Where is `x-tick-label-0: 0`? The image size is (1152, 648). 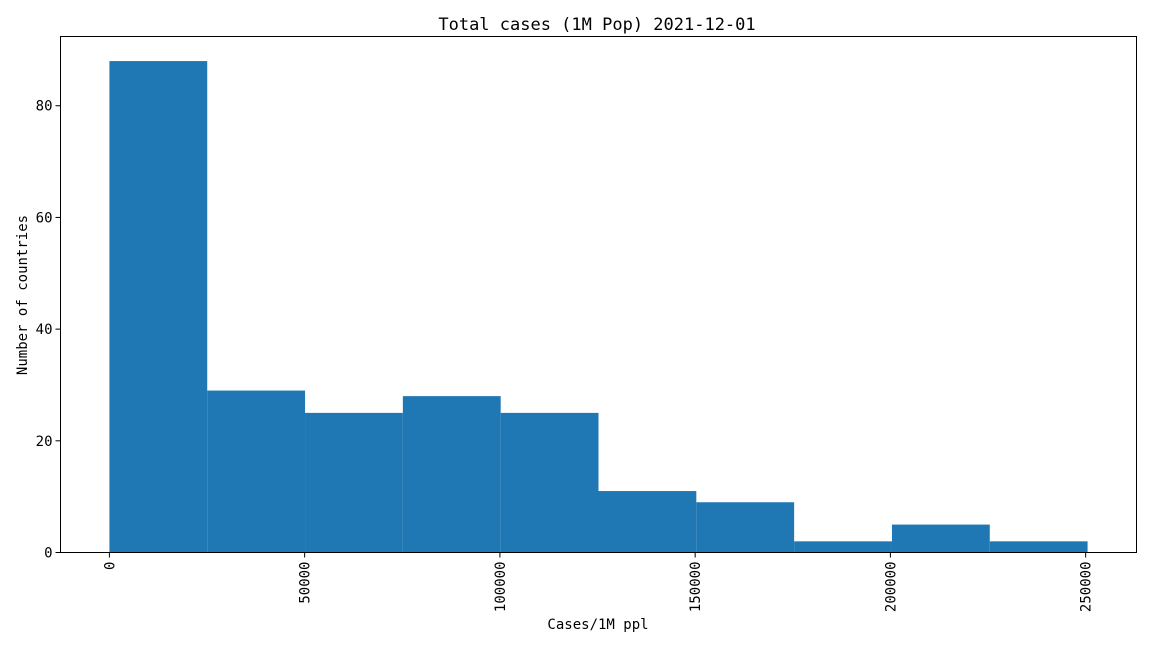 x-tick-label-0: 0 is located at coordinates (110, 566).